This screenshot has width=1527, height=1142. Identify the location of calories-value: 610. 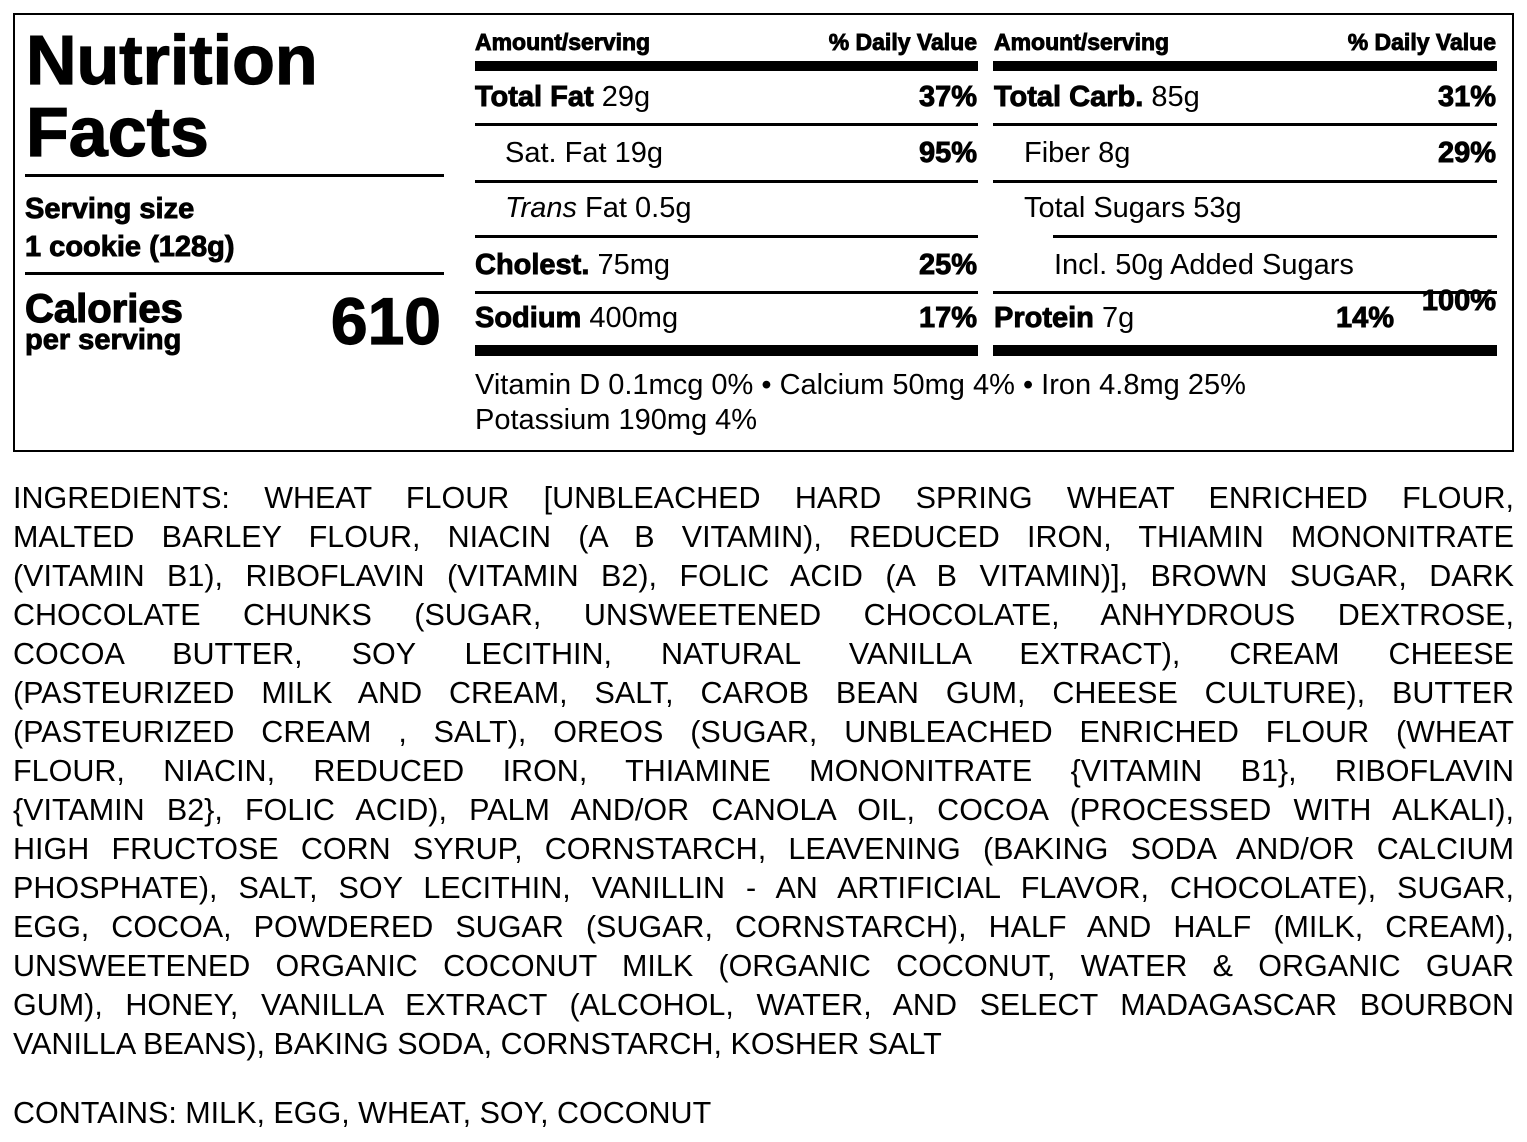
(385, 321).